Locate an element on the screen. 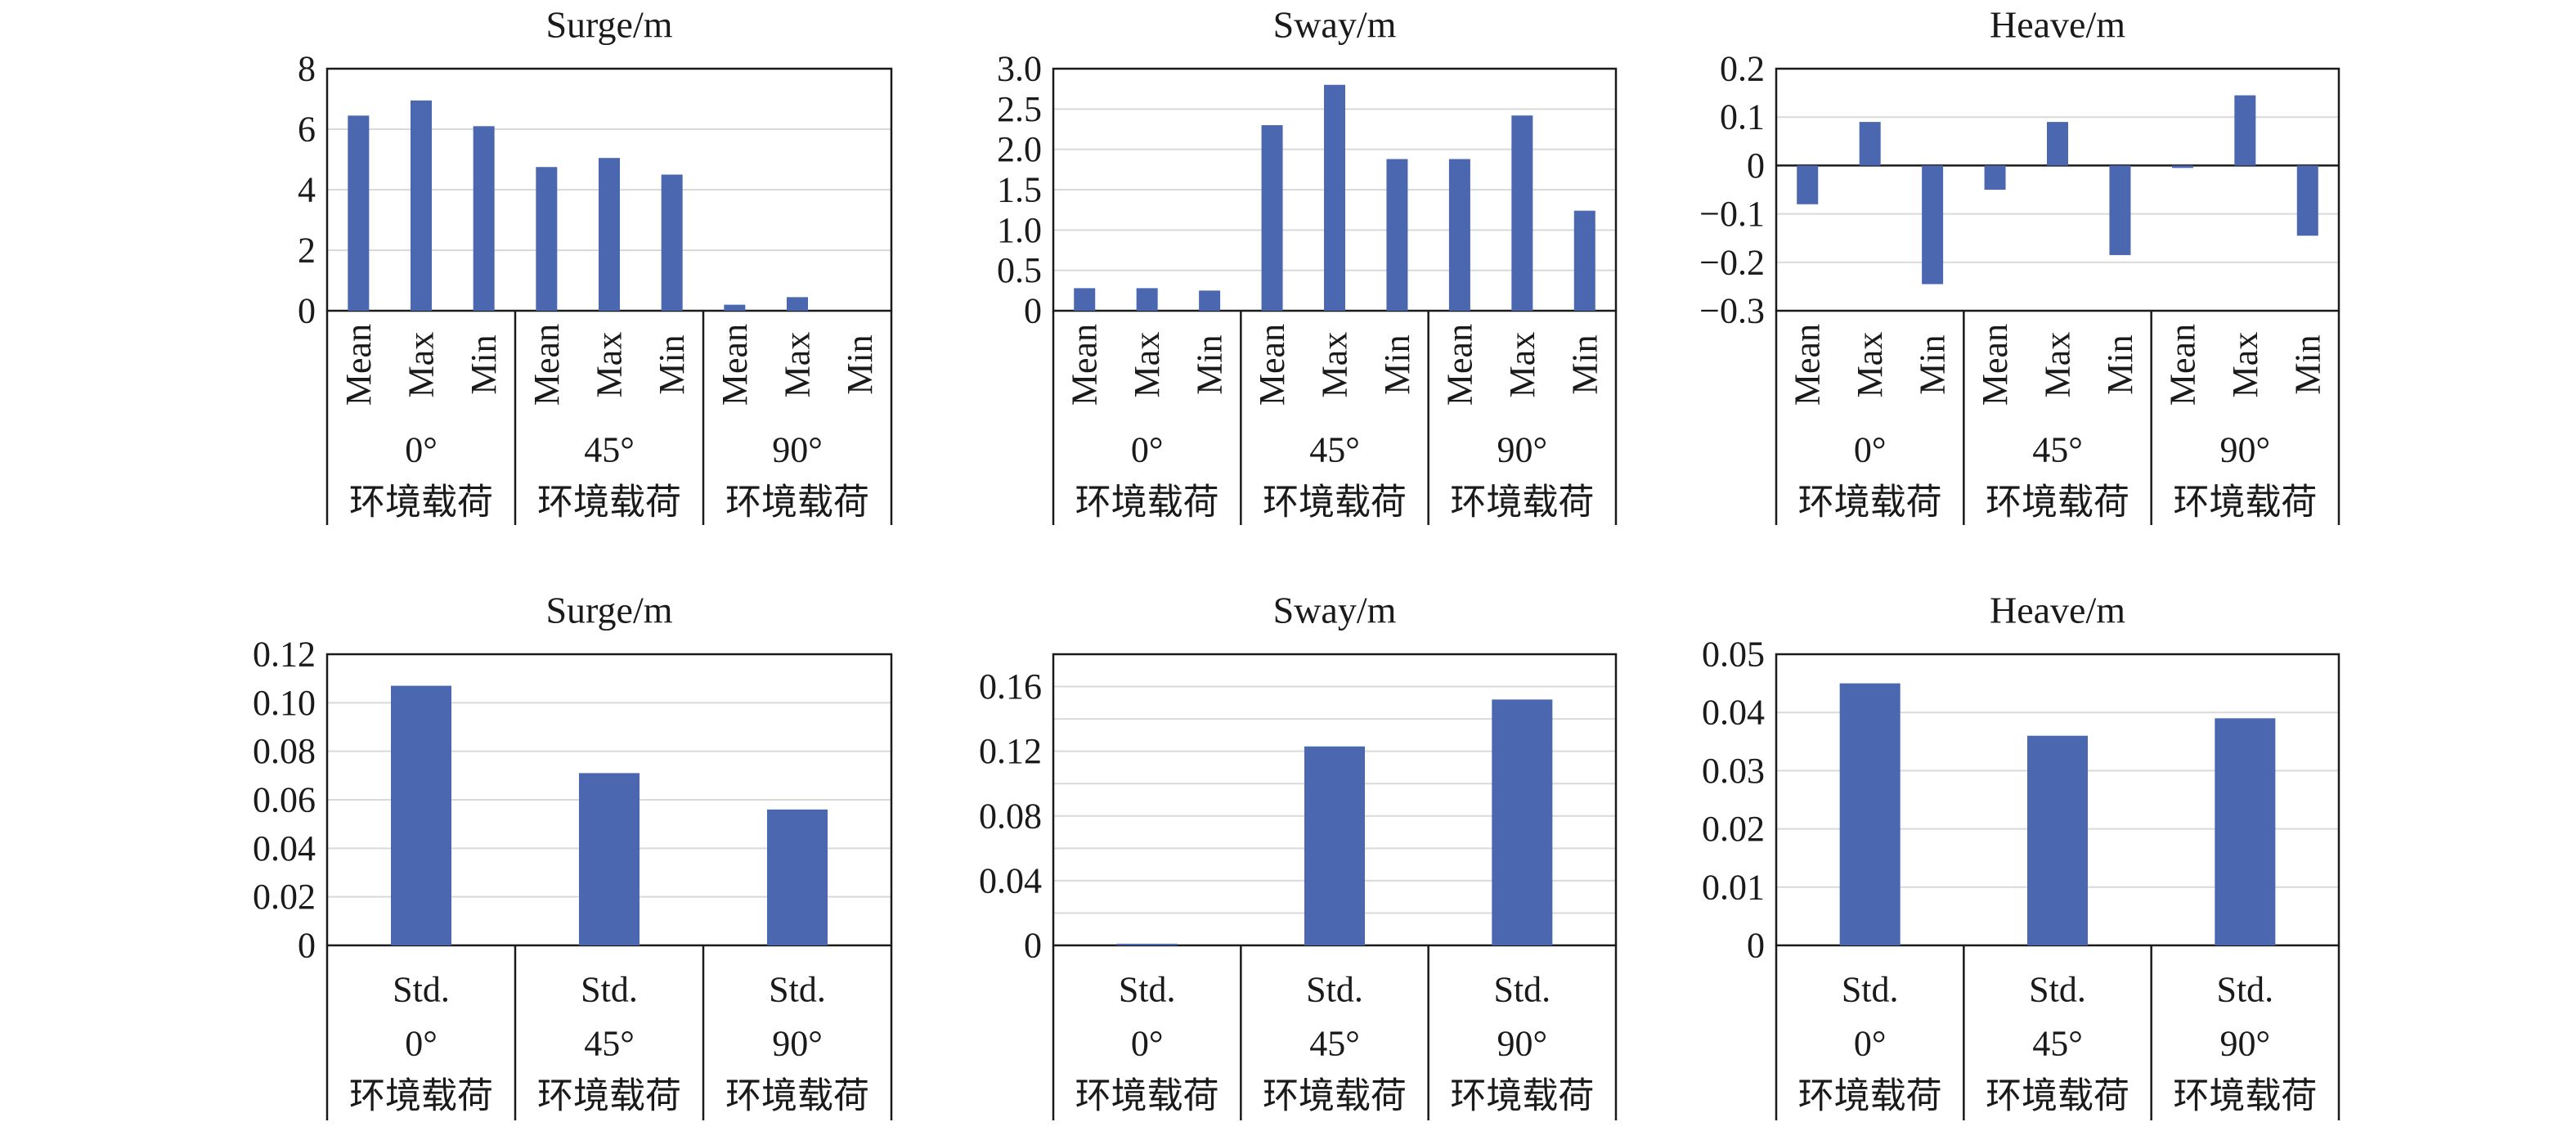  y-tick-label: 2.5 is located at coordinates (1020, 109).